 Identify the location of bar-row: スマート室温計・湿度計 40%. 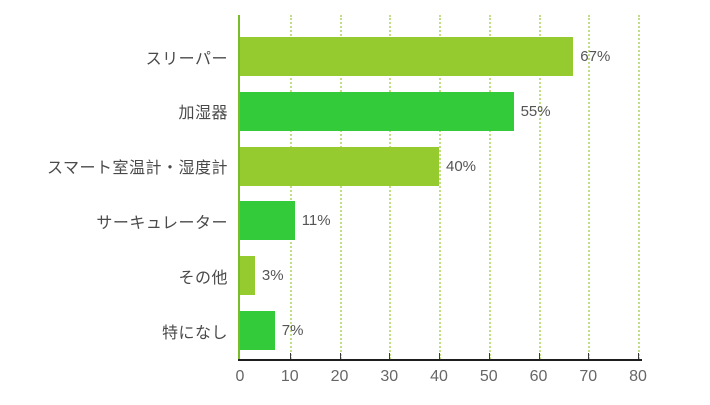
(238, 166).